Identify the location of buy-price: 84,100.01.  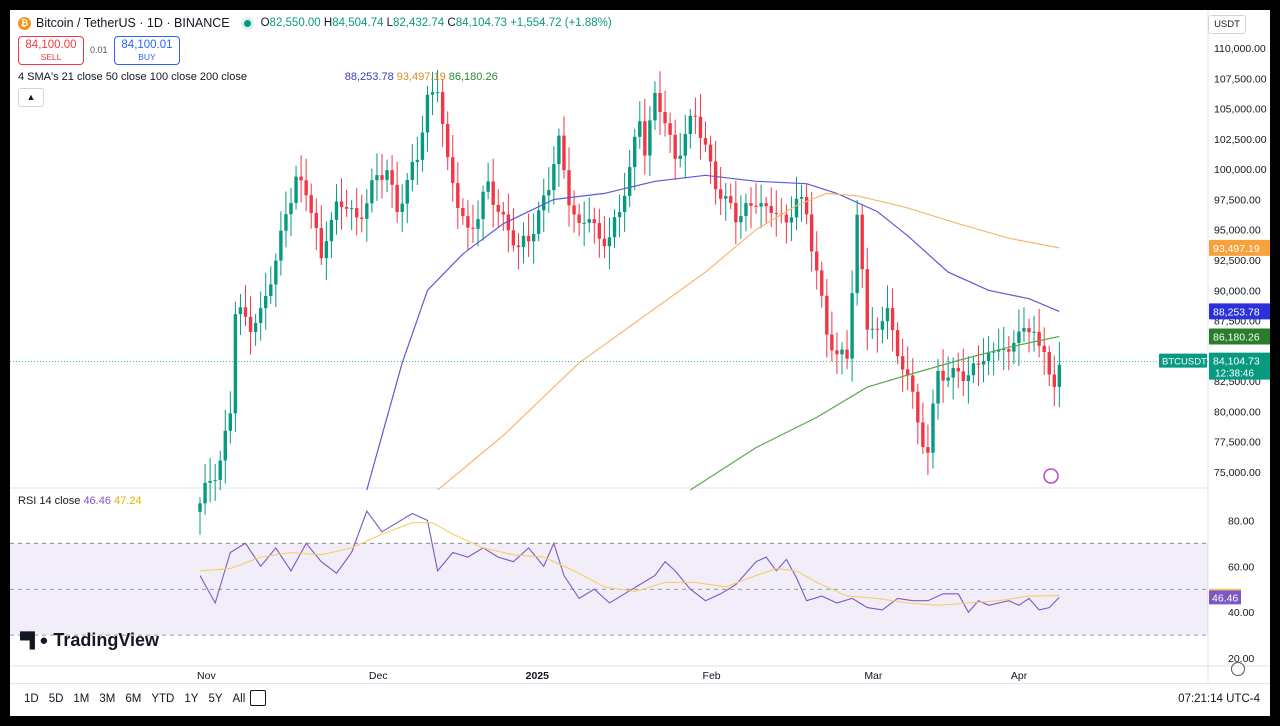
(147, 45).